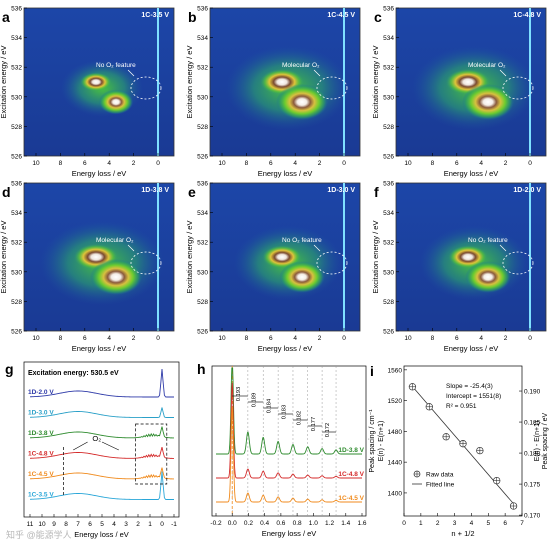  Describe the element at coordinates (351, 474) in the screenshot. I see `trace-label: 1C-4.8 V` at that location.